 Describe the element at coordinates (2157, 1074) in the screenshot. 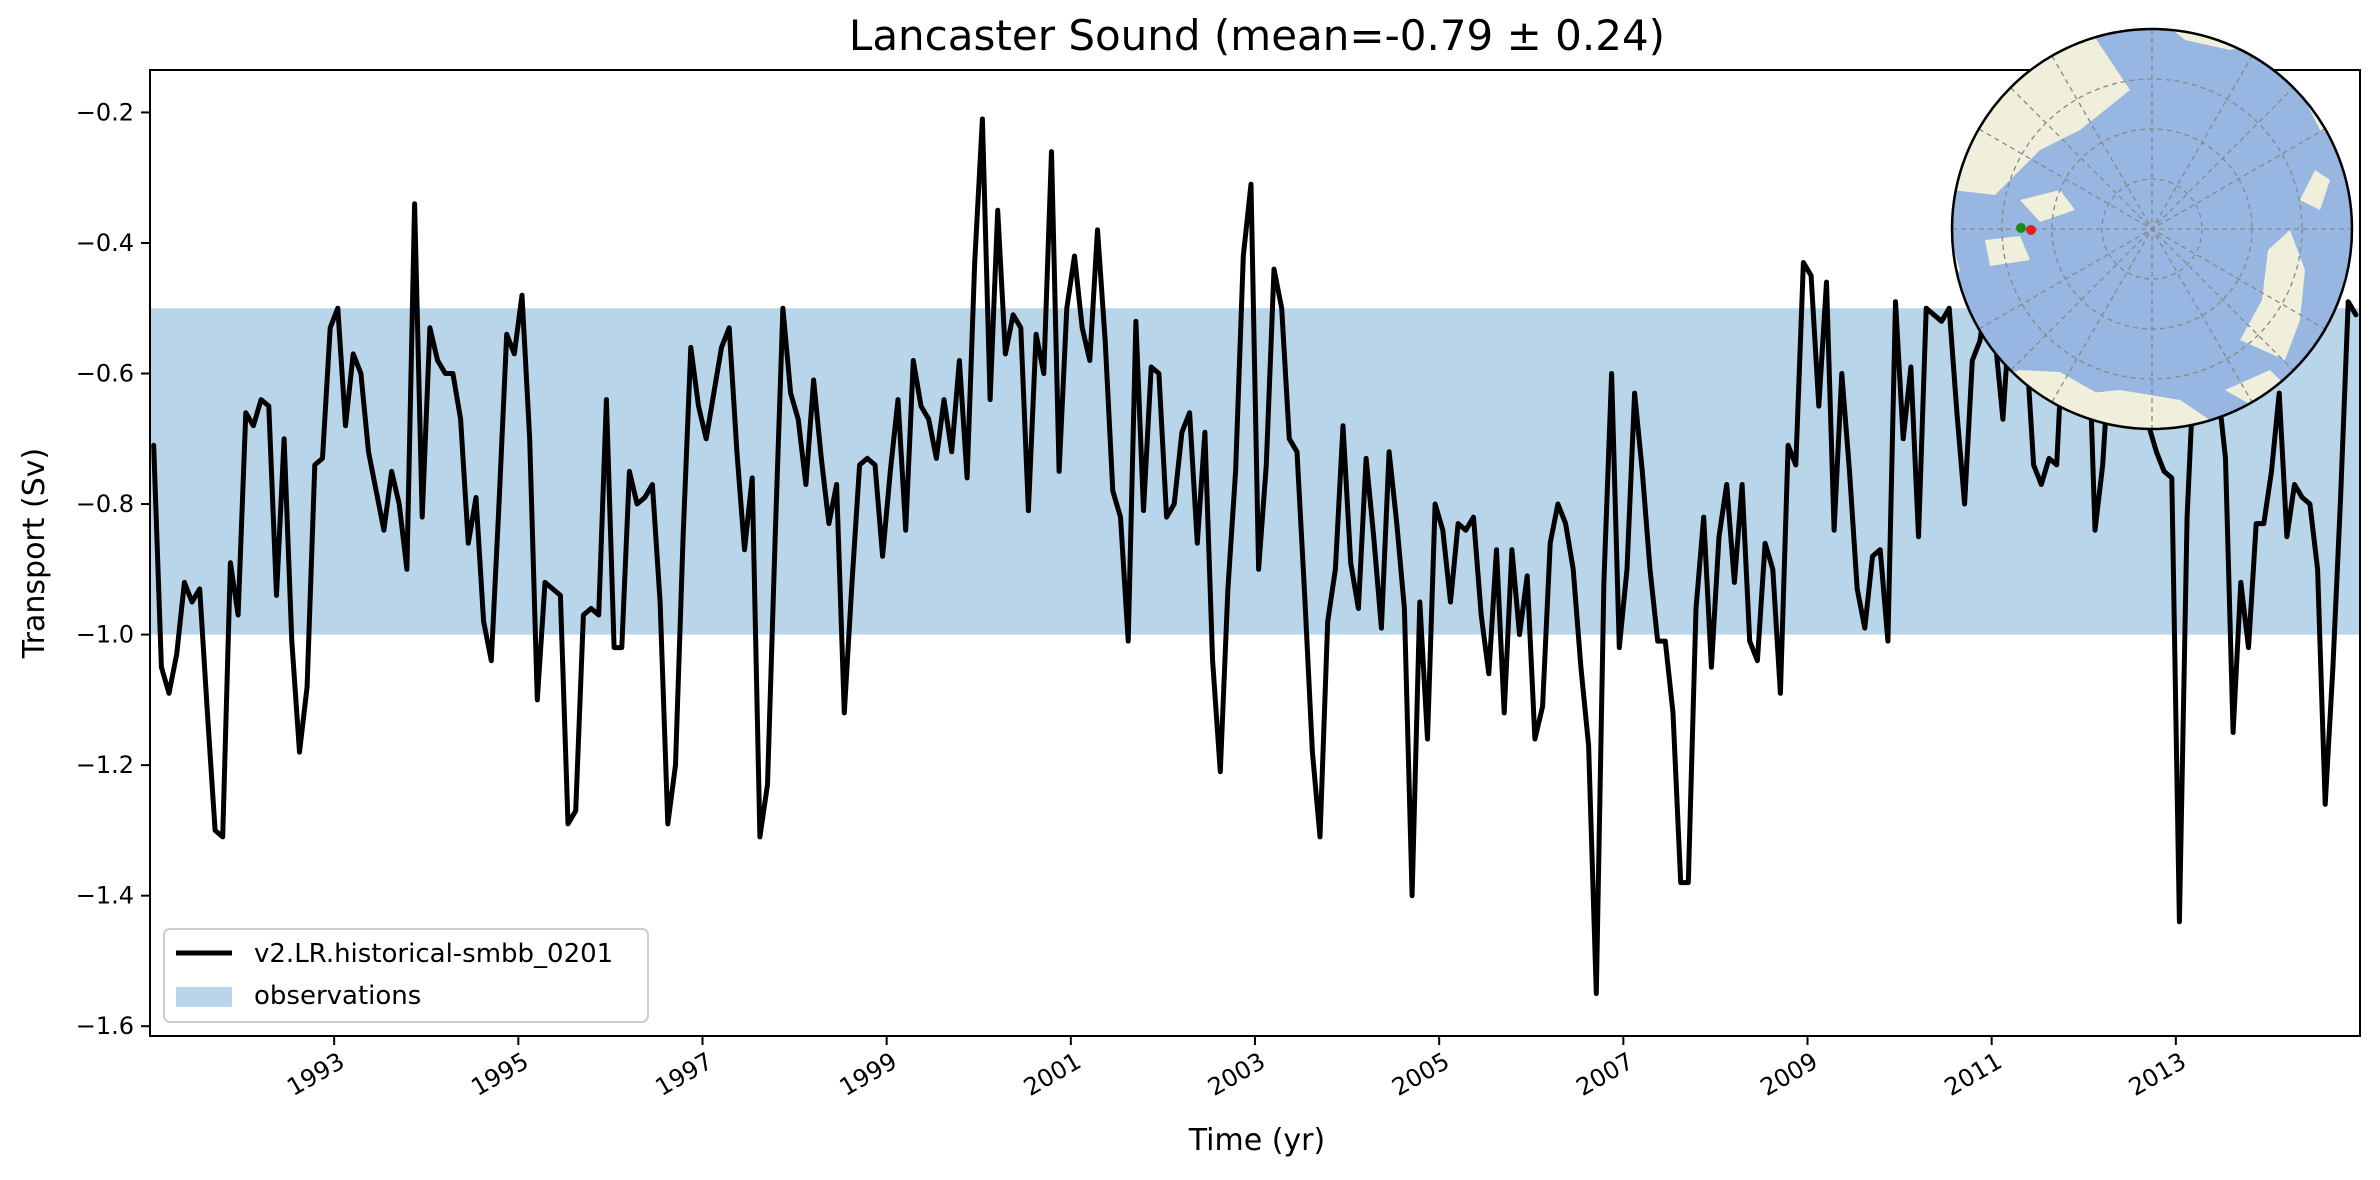

I see `x-tick-label: 2013` at that location.